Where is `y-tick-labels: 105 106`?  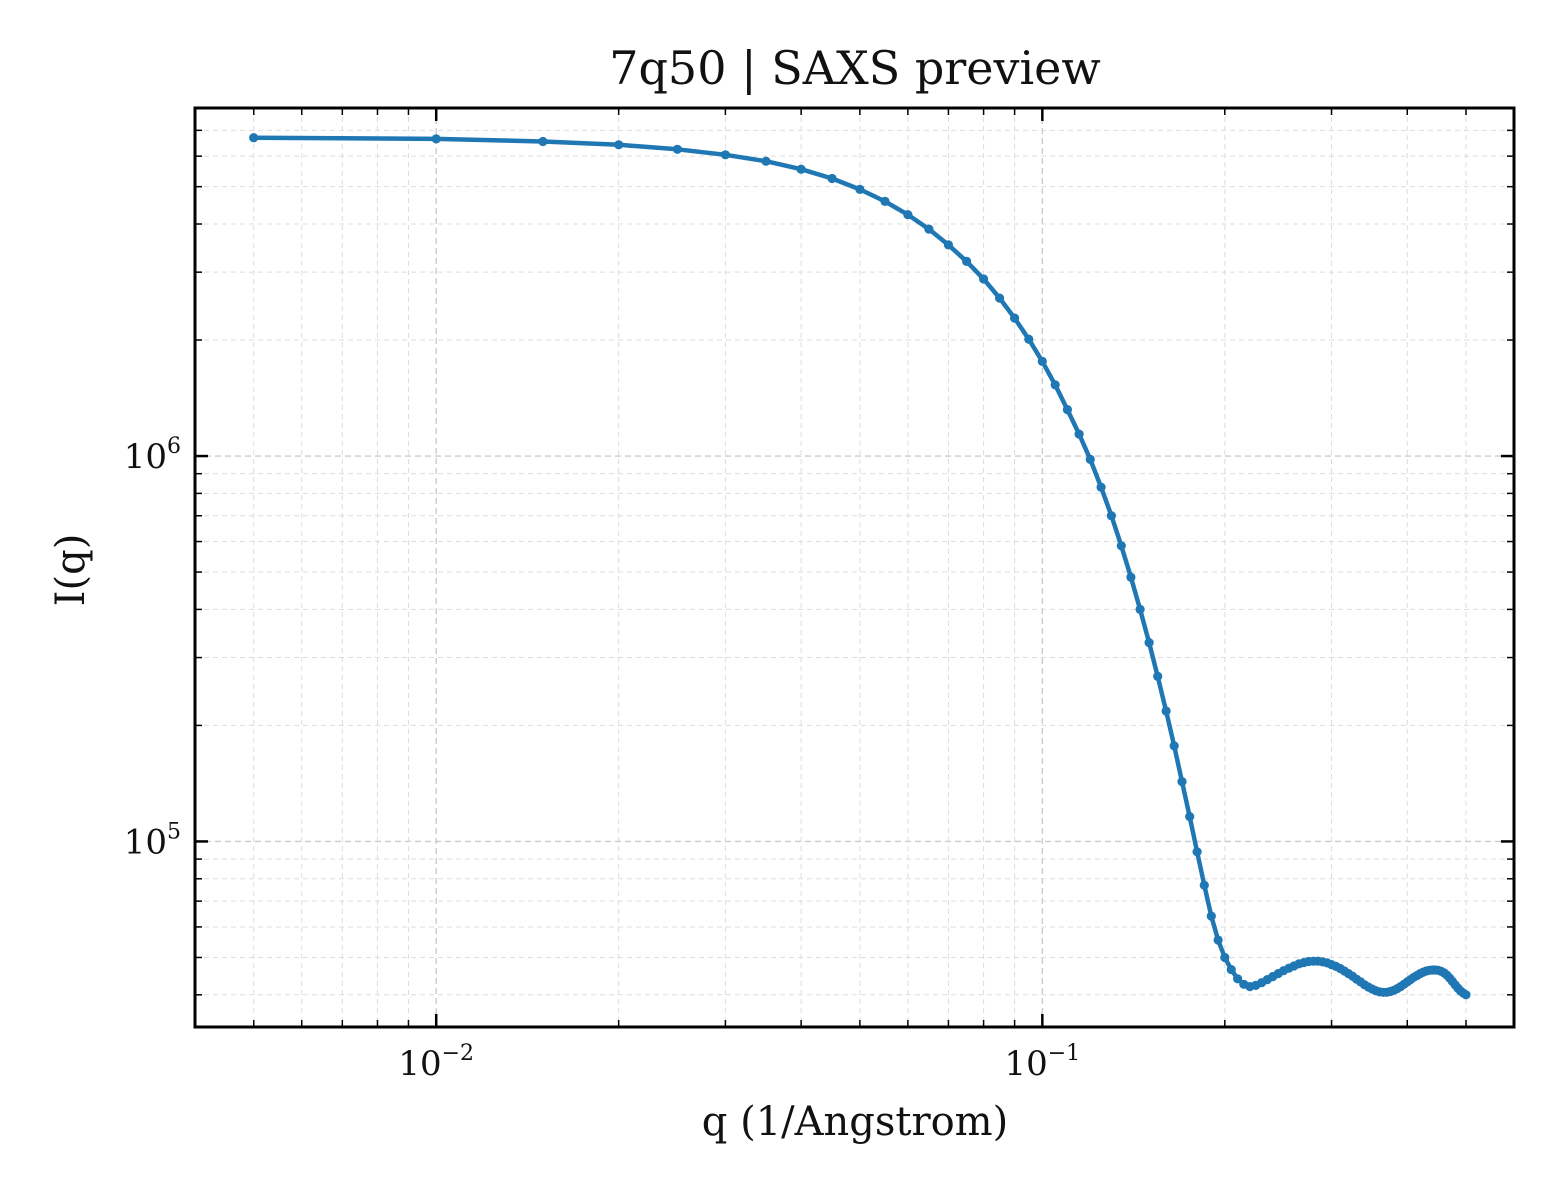
y-tick-labels: 105 106 is located at coordinates (152, 648).